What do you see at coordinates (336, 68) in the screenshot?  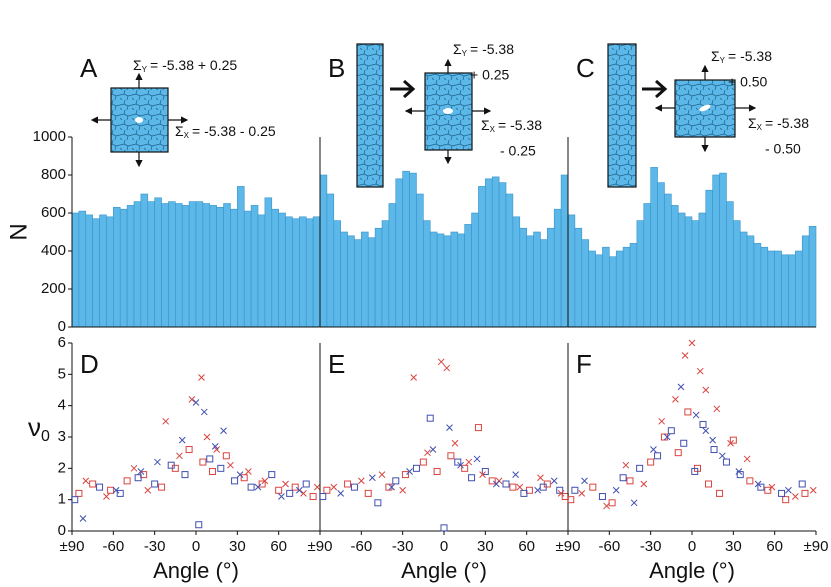 I see `panel-label: B` at bounding box center [336, 68].